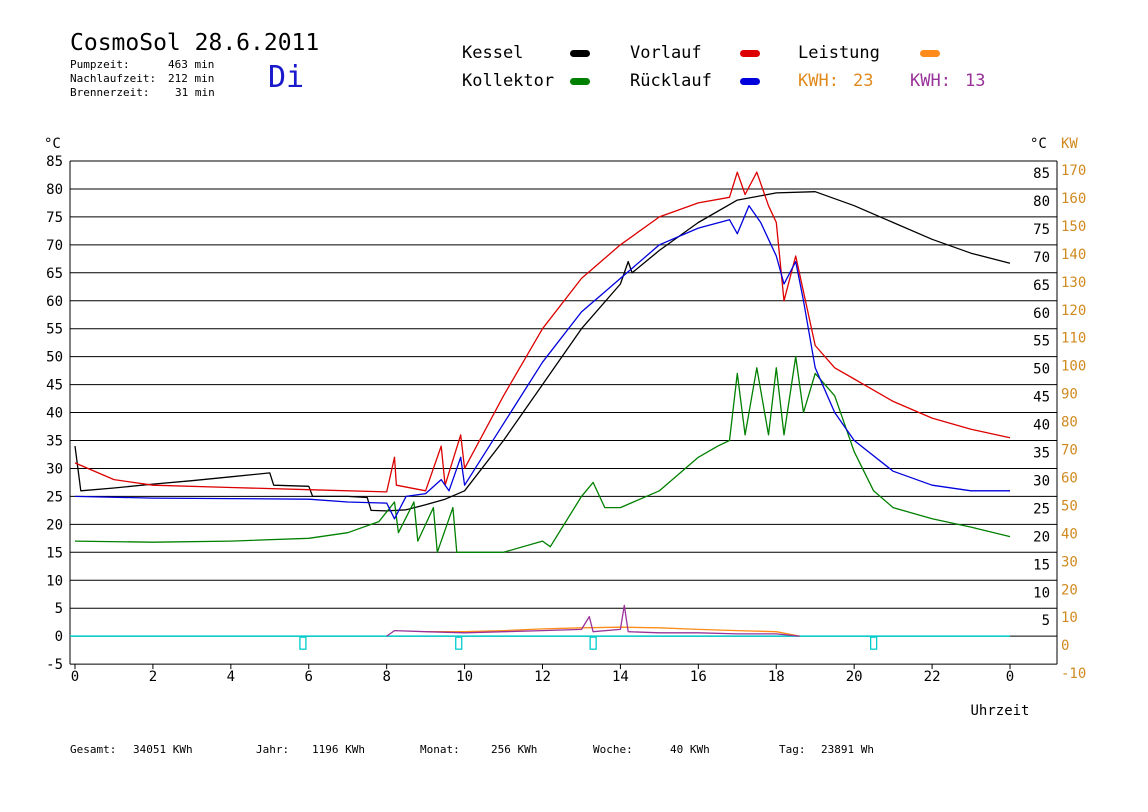 Image resolution: width=1148 pixels, height=812 pixels. What do you see at coordinates (386, 677) in the screenshot?
I see `x-tick-label: 8` at bounding box center [386, 677].